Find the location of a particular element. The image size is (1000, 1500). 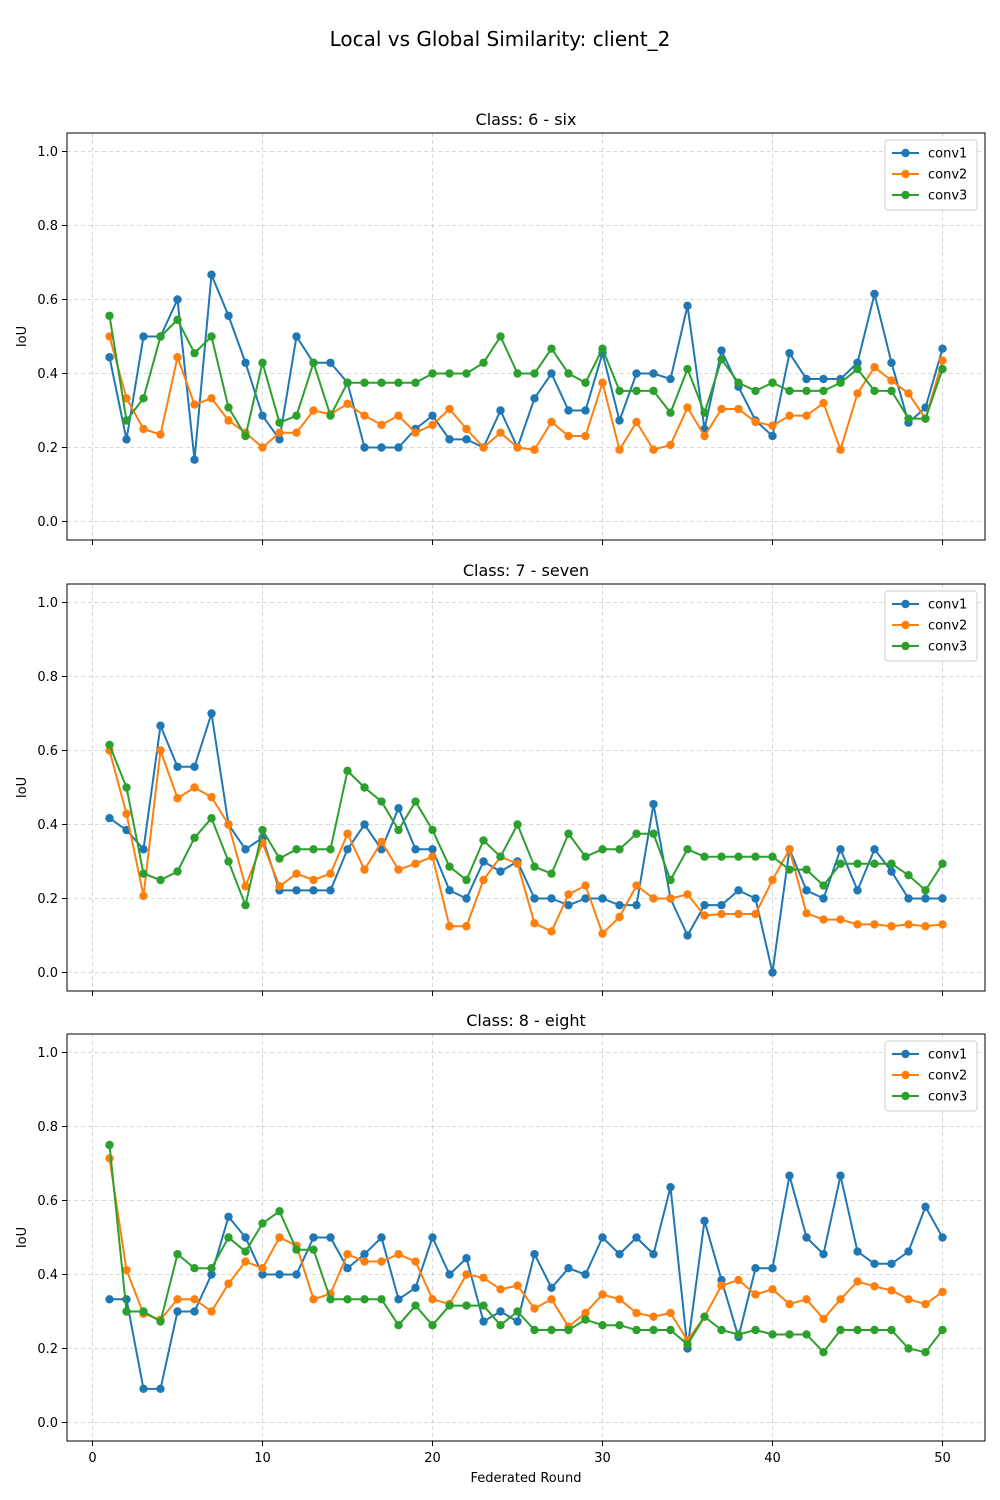

series-line-conv1 is located at coordinates (526, 1282).